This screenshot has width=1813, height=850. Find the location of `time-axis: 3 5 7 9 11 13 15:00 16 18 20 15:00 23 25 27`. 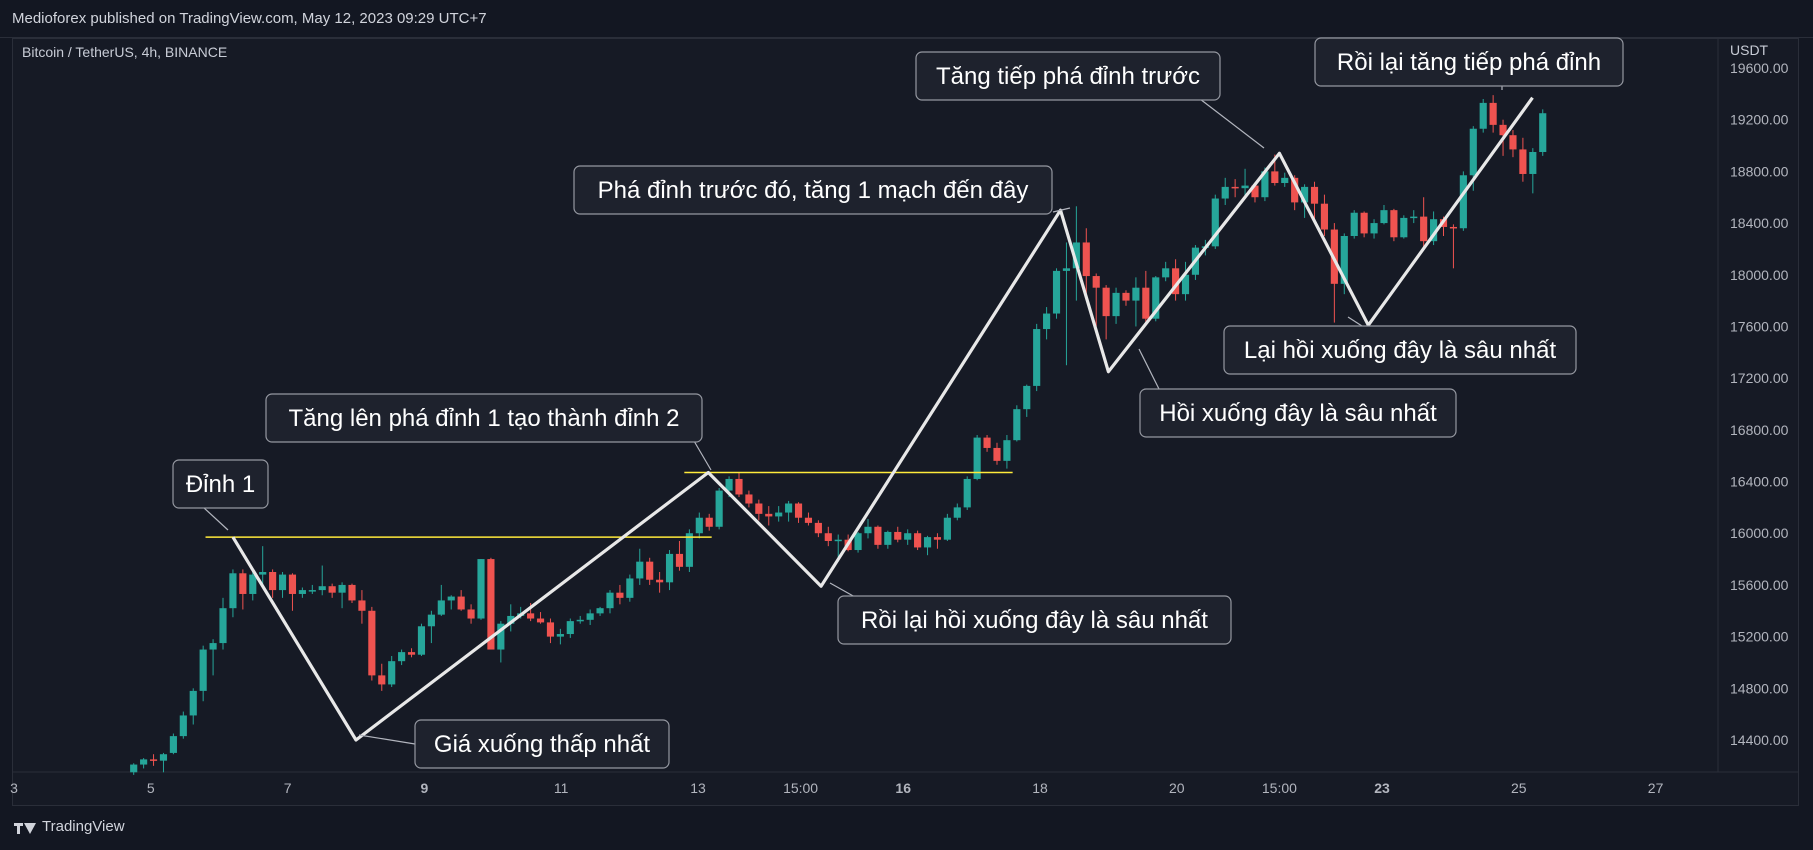

time-axis: 3 5 7 9 11 13 15:00 16 18 20 15:00 23 25 27 is located at coordinates (836, 788).